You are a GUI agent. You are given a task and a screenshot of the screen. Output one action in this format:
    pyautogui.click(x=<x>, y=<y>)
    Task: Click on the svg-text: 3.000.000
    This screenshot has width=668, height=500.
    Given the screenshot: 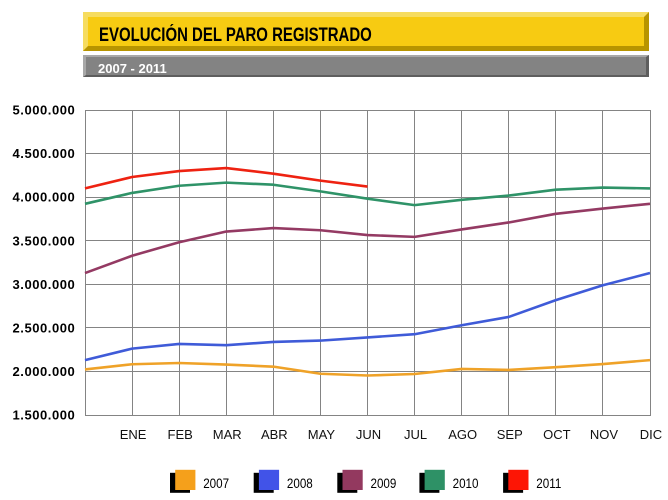 What is the action you would take?
    pyautogui.click(x=44, y=284)
    